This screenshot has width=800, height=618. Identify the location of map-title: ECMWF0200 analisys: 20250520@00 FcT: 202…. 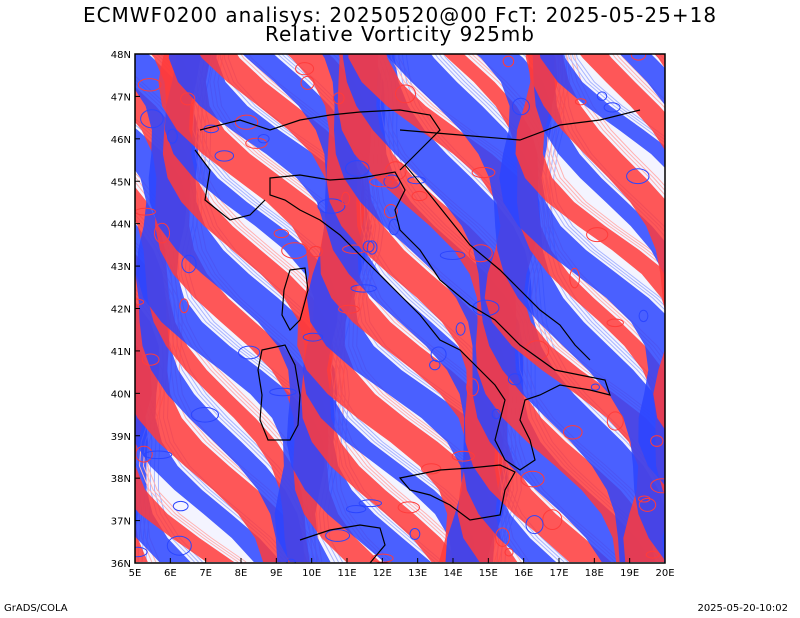
(400, 15).